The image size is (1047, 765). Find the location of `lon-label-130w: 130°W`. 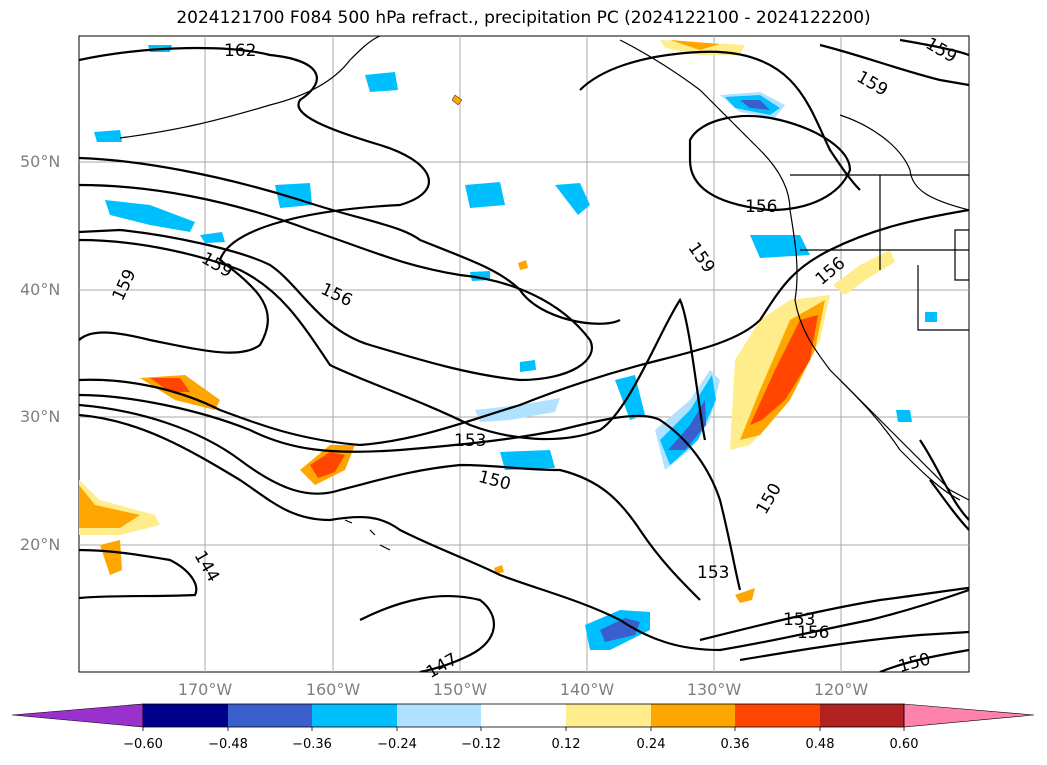

lon-label-130w: 130°W is located at coordinates (714, 689).